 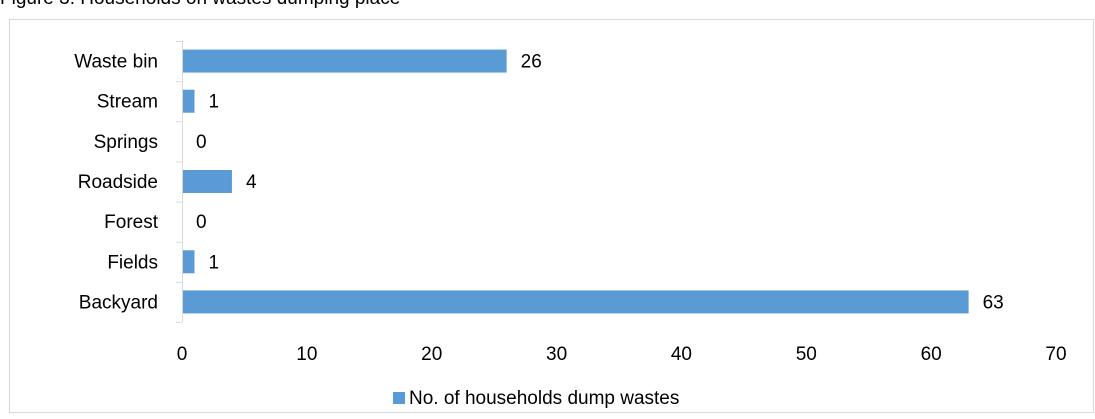 What do you see at coordinates (116, 62) in the screenshot?
I see `category-label-waste-bin: Waste bin` at bounding box center [116, 62].